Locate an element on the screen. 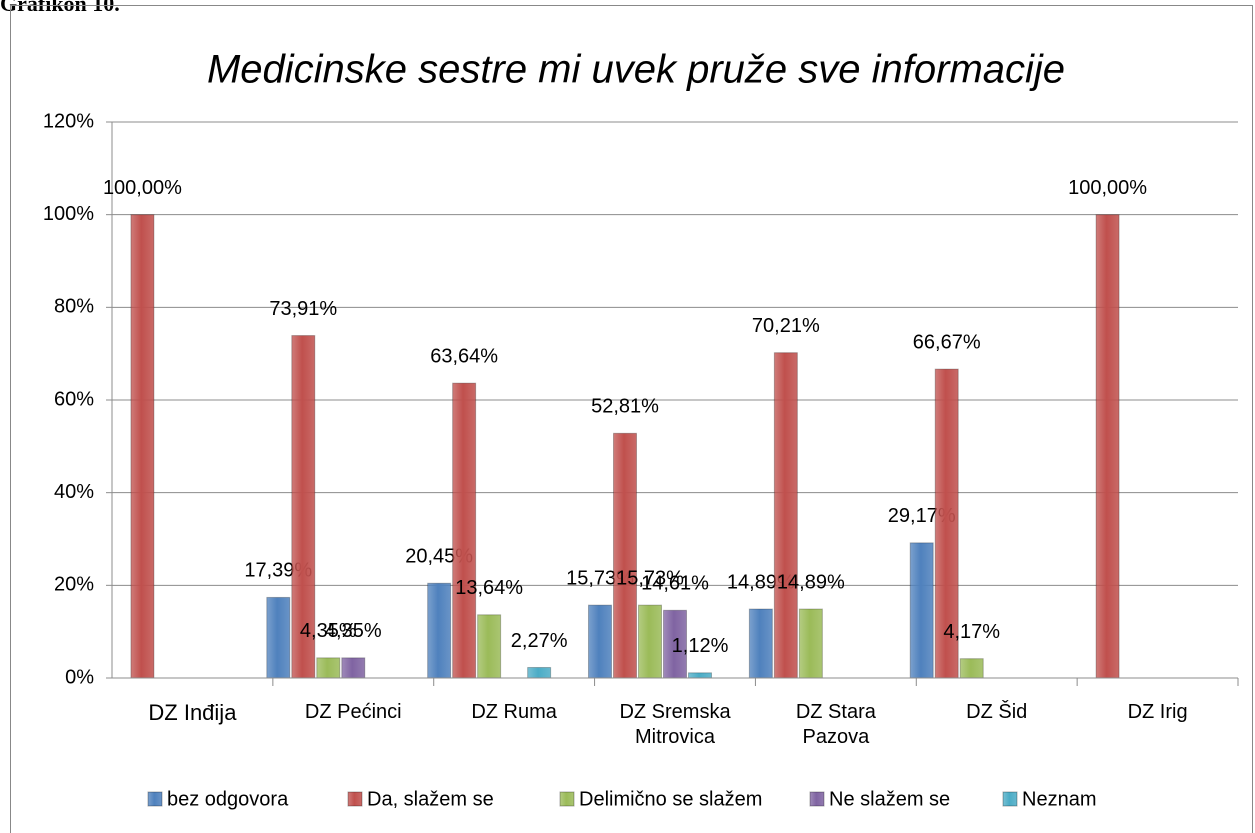 The width and height of the screenshot is (1255, 833). x-tick-label: DZ Irig is located at coordinates (1157, 712).